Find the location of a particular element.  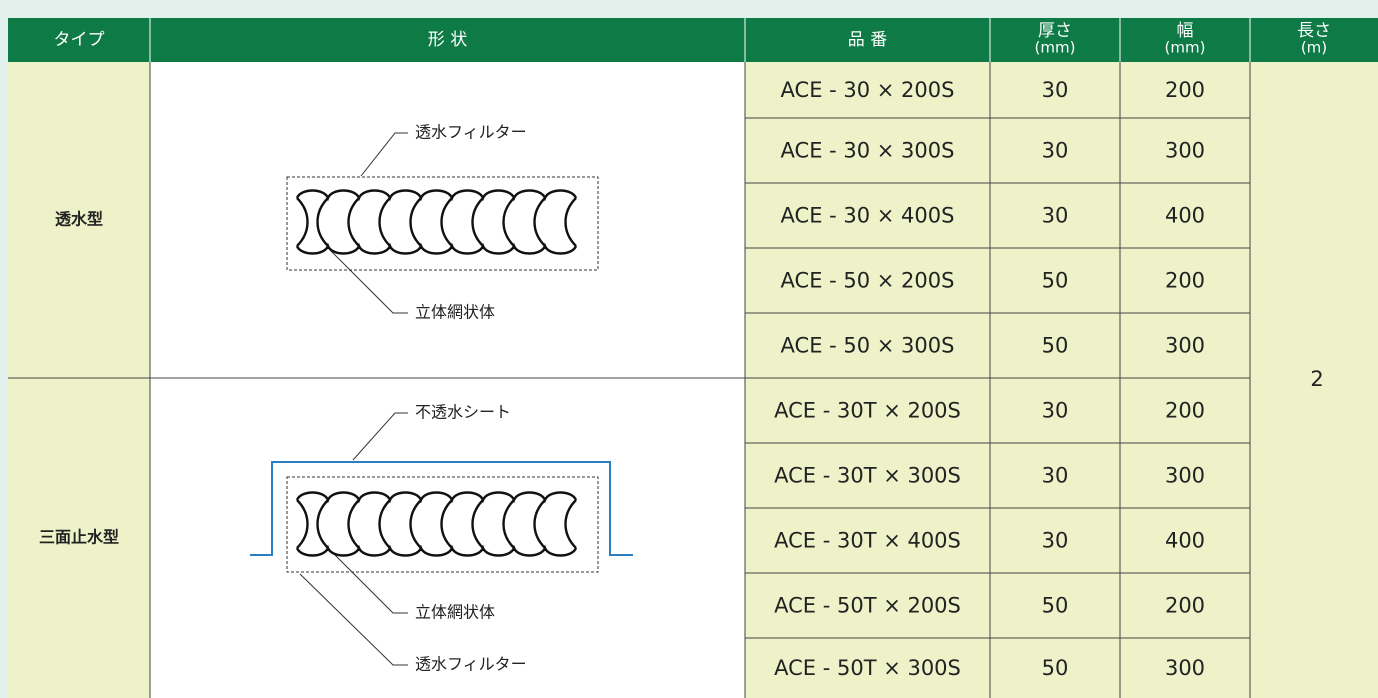

product-code: ACE - 30 × 400S is located at coordinates (868, 216).